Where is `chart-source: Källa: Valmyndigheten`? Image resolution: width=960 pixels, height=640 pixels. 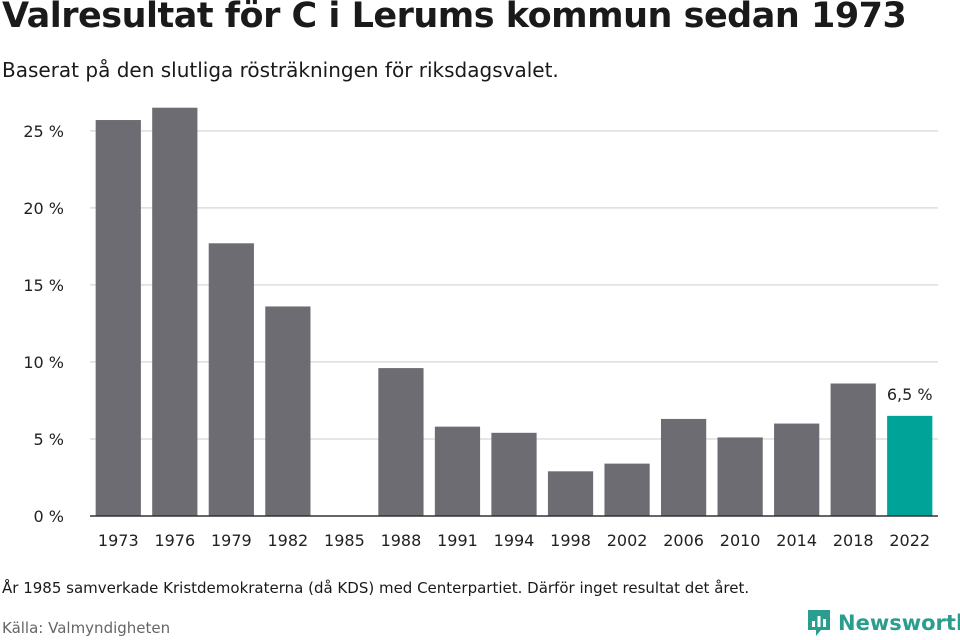 chart-source: Källa: Valmyndigheten is located at coordinates (86, 628).